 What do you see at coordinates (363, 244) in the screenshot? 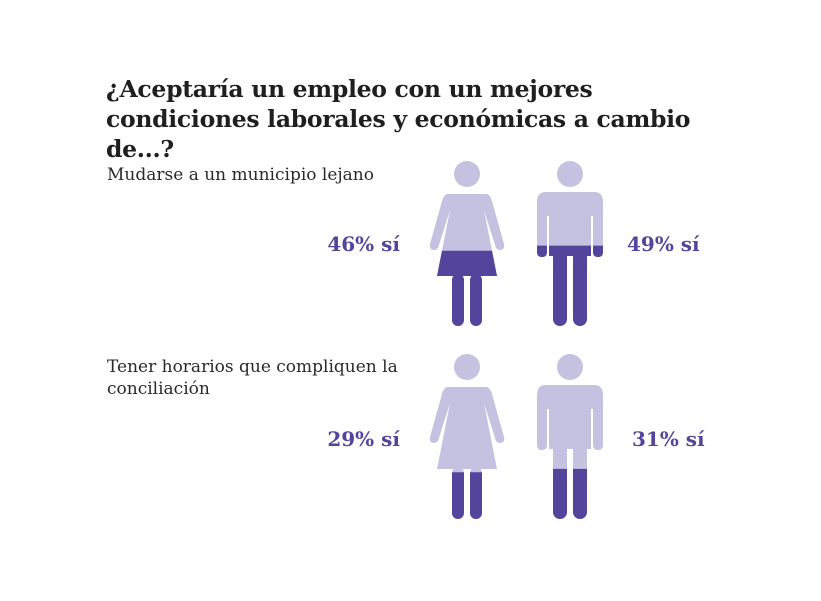
I see `woman-percent-label: 46% sí` at bounding box center [363, 244].